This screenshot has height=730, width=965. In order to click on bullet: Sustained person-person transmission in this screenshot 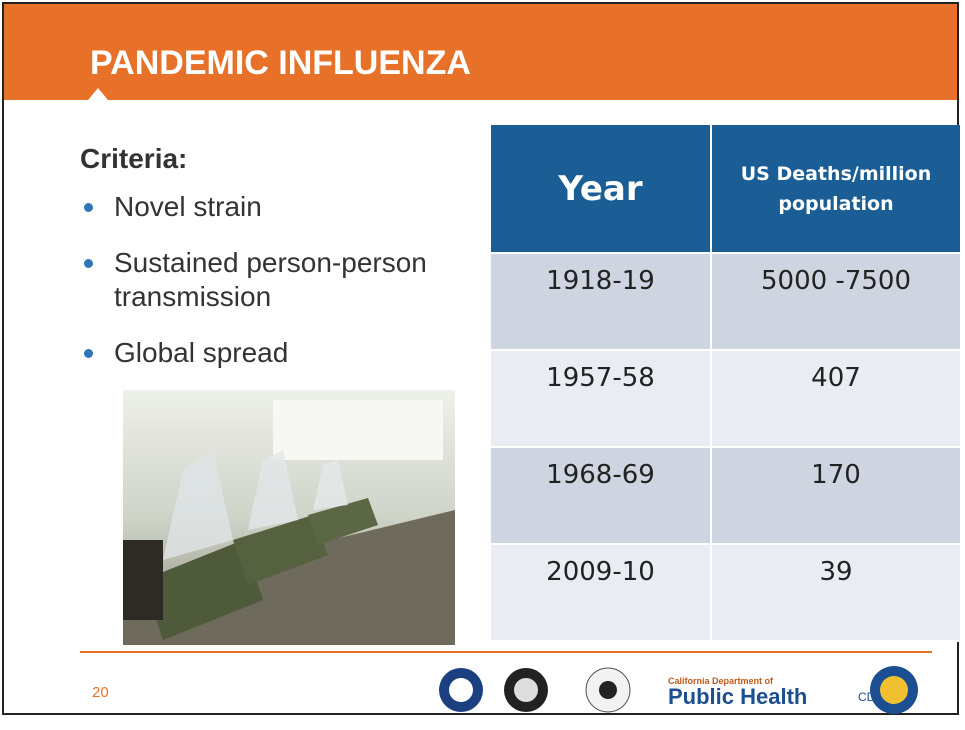, I will do `click(270, 280)`.